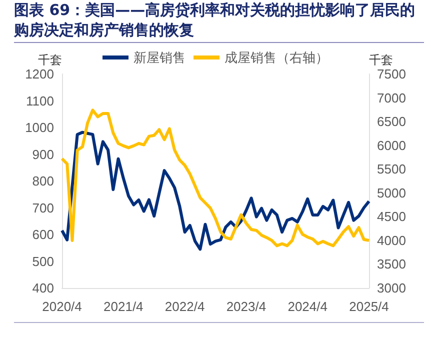  I want to click on y-tick-label: 1000, so click(39, 127).